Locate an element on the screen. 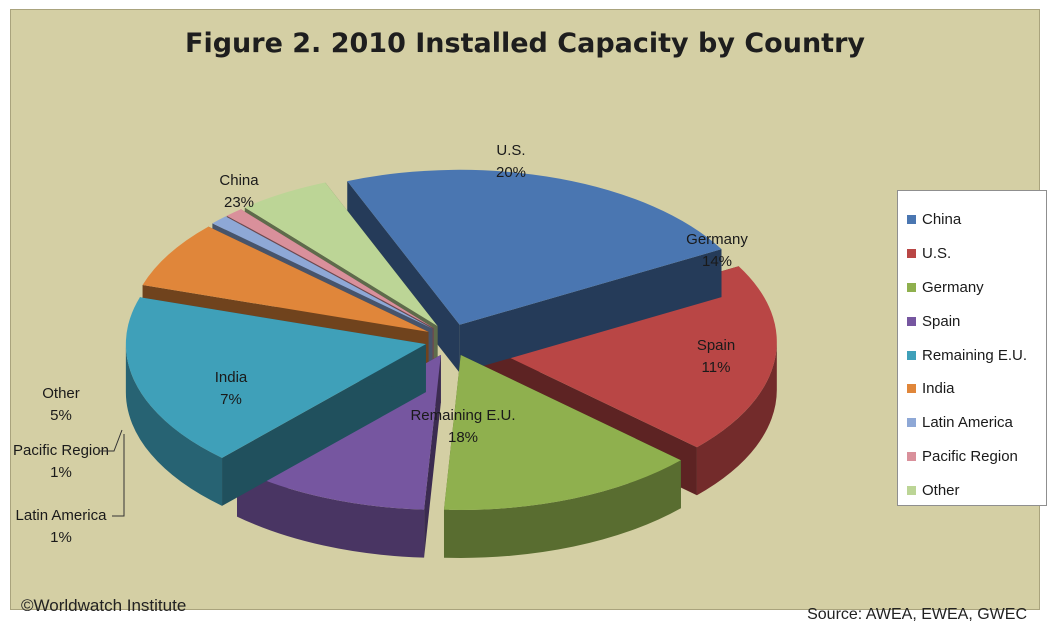 The height and width of the screenshot is (624, 1049). label-china: China 23% is located at coordinates (239, 191).